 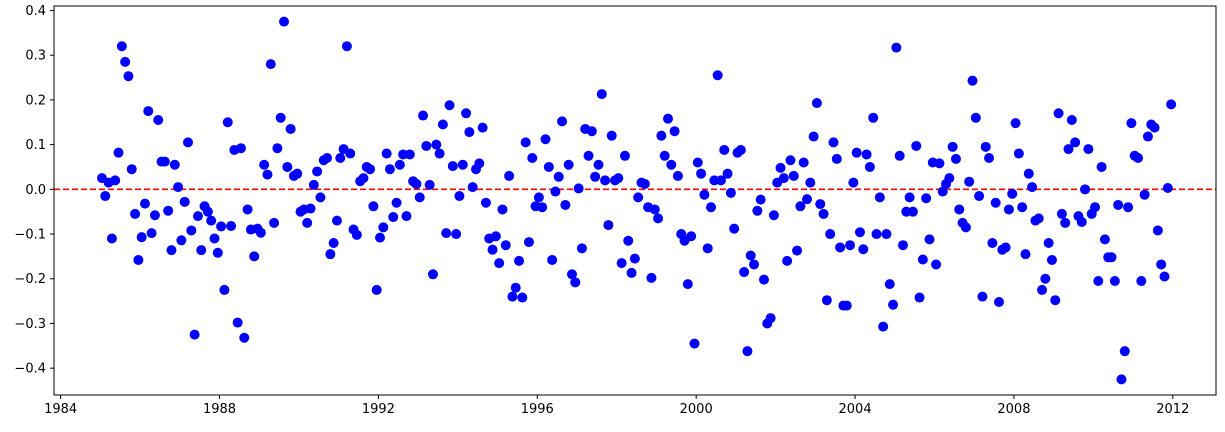 What do you see at coordinates (537, 409) in the screenshot?
I see `x-tick-label: 1996` at bounding box center [537, 409].